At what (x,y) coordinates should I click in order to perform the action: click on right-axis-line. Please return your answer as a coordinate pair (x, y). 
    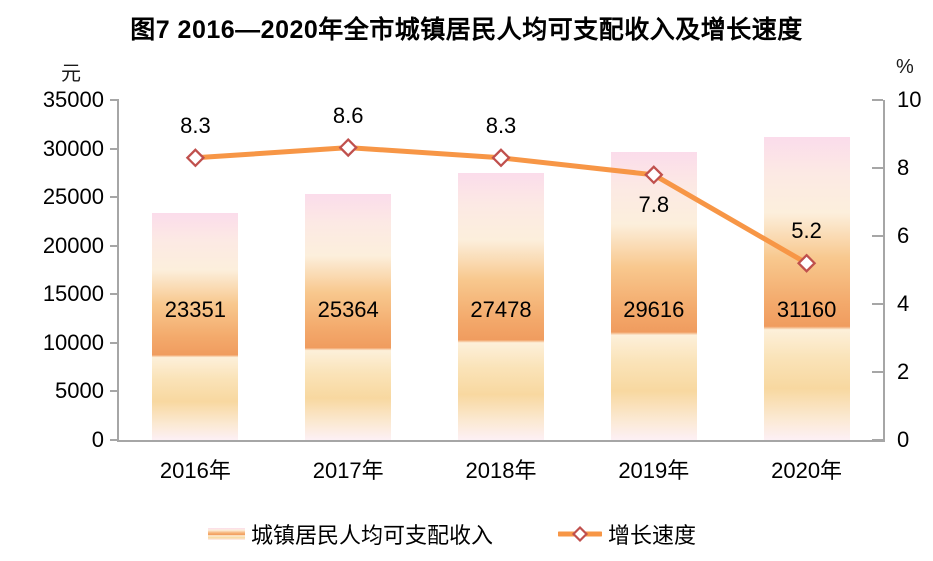
    Looking at the image, I should click on (884, 271).